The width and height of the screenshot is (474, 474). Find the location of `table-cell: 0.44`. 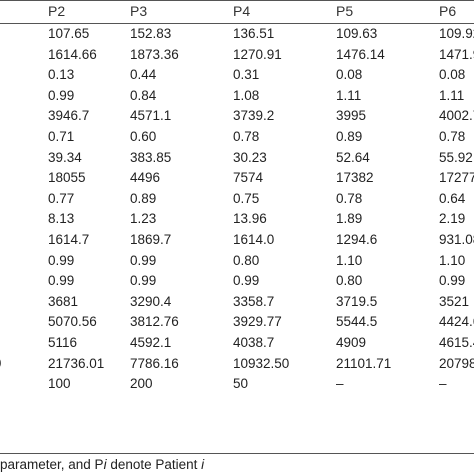

table-cell: 0.44 is located at coordinates (181, 75).